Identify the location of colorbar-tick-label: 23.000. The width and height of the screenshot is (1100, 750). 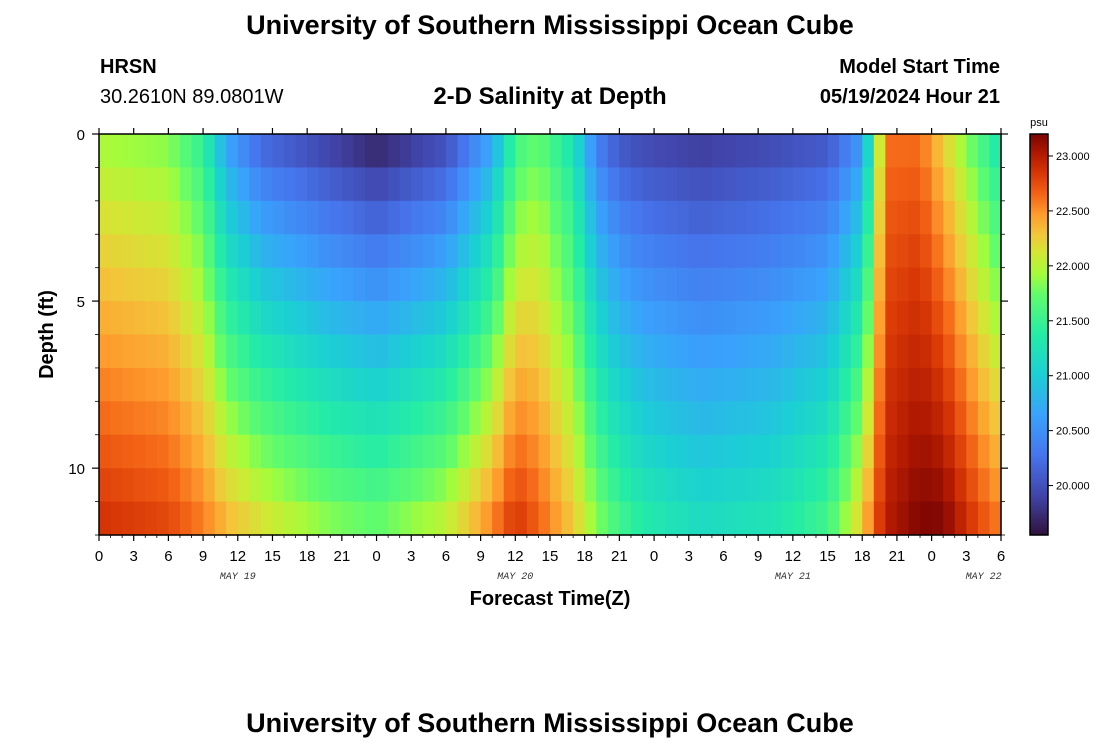
(1073, 157).